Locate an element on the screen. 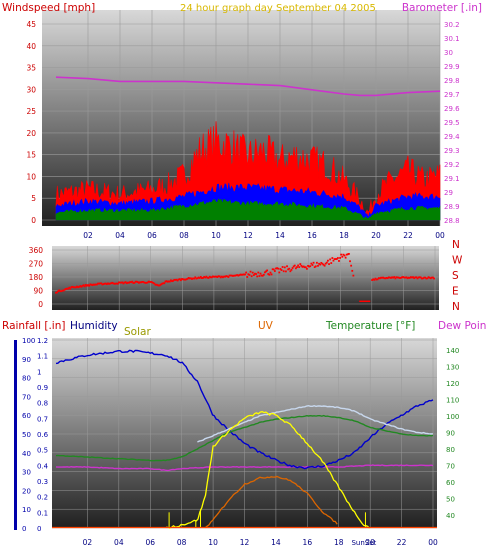  climate-x-tick-label: 14 is located at coordinates (276, 542).